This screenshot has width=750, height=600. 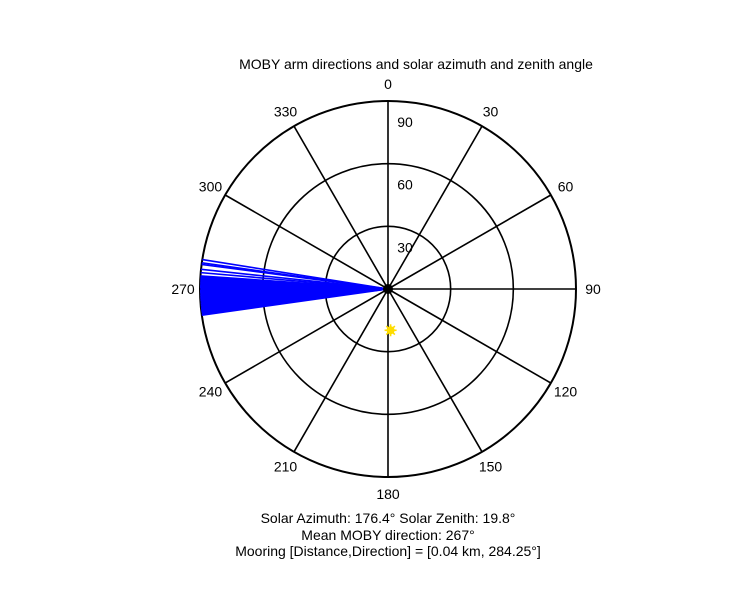 I want to click on caption-mean-direction: Mean MOBY direction: 267°, so click(x=387, y=535).